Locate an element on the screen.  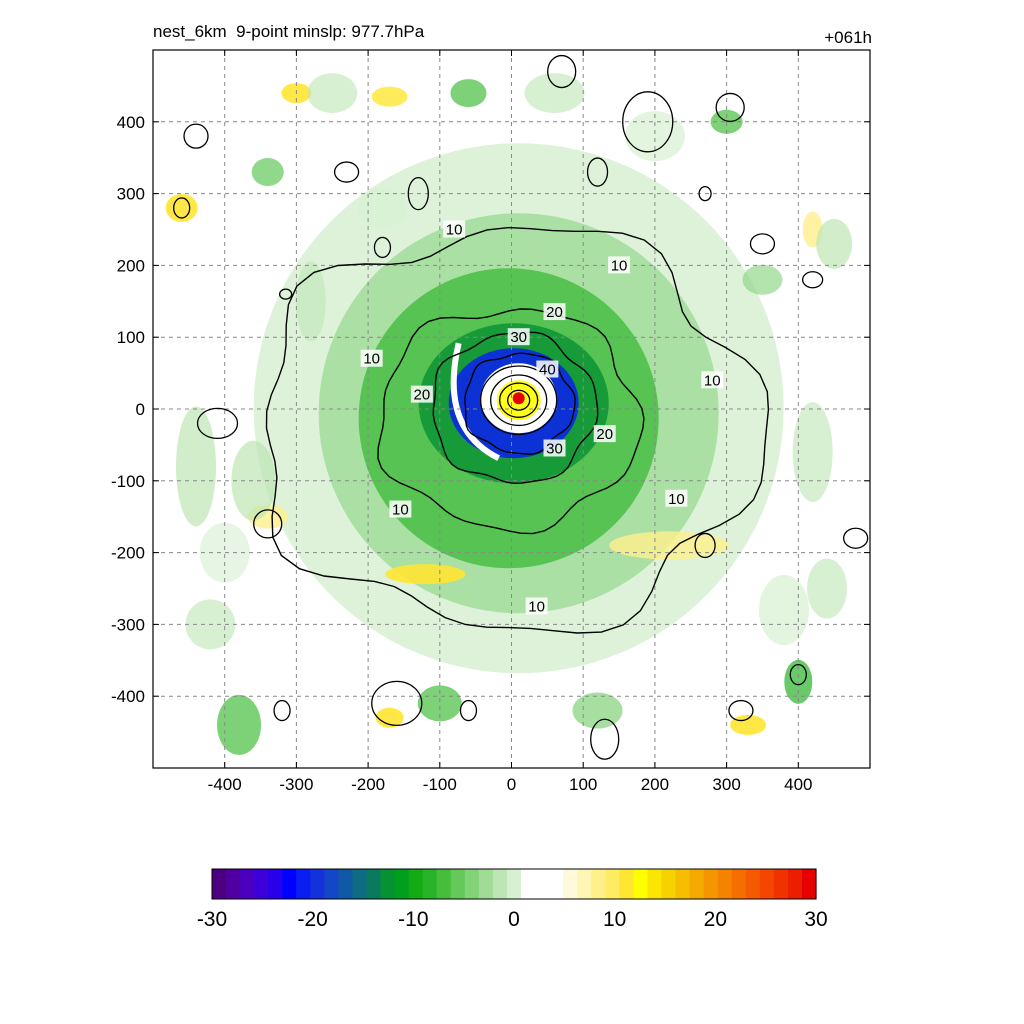
storm-center-marker is located at coordinates (518, 398).